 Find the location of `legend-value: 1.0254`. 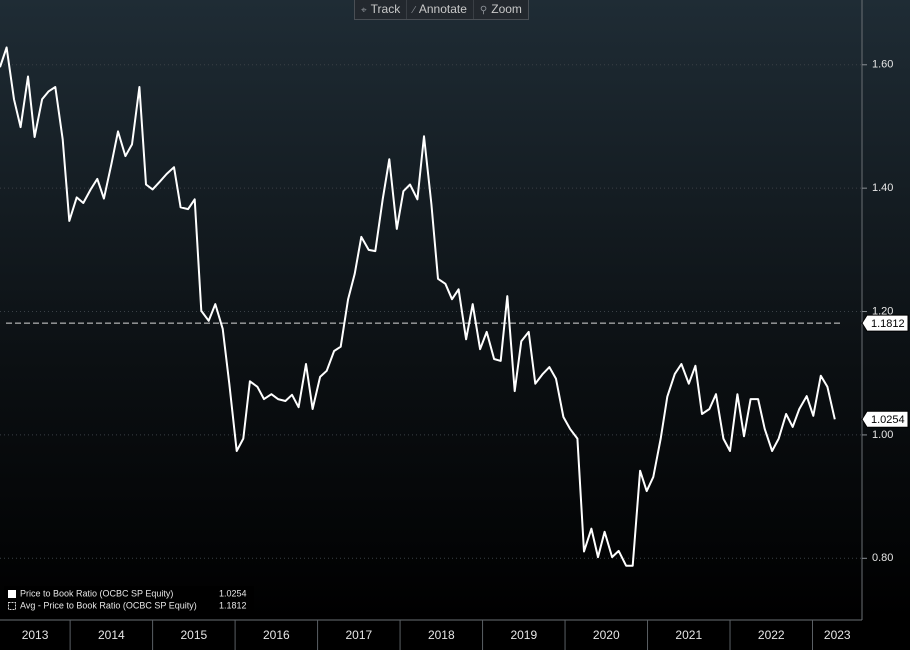

legend-value: 1.0254 is located at coordinates (233, 593).